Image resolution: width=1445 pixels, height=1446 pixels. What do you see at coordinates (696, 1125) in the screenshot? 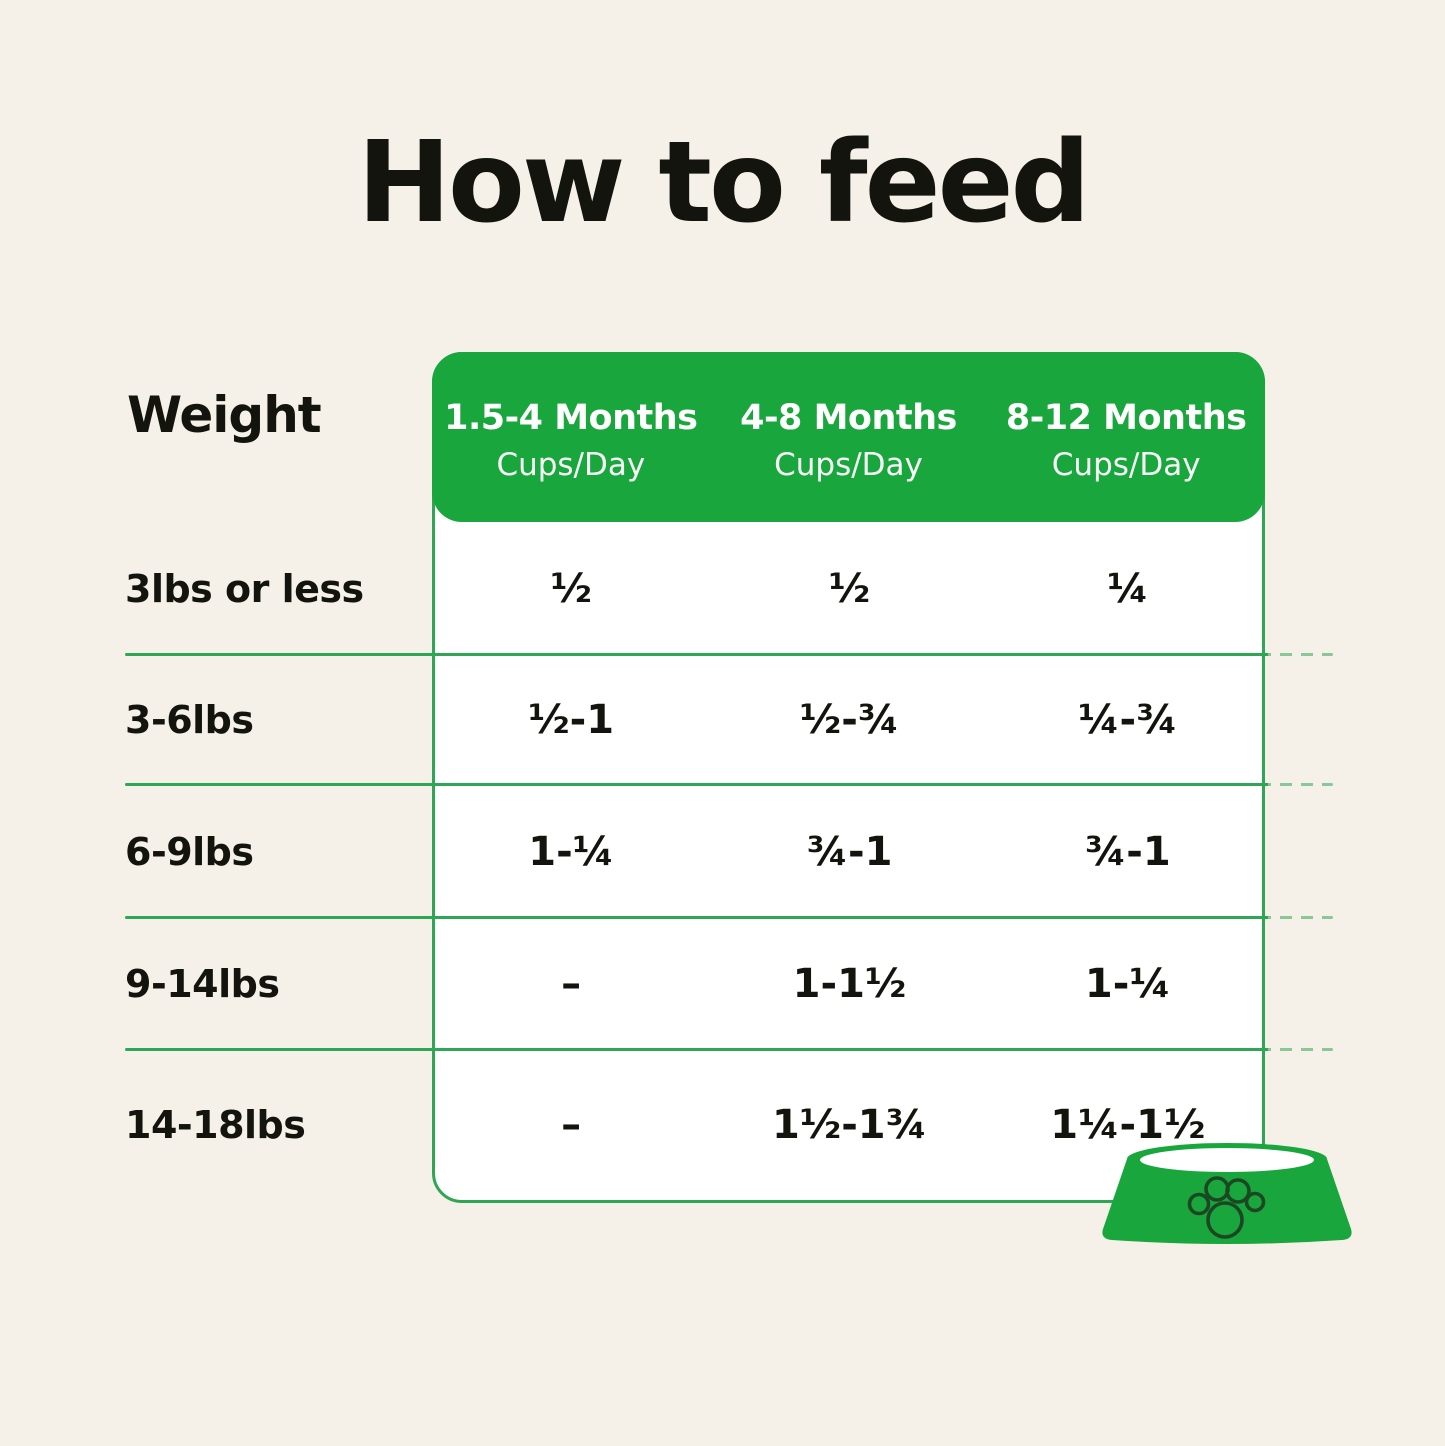
I see `table-row: 14-18lbs – 1½-1¾ 1¼-1½` at bounding box center [696, 1125].